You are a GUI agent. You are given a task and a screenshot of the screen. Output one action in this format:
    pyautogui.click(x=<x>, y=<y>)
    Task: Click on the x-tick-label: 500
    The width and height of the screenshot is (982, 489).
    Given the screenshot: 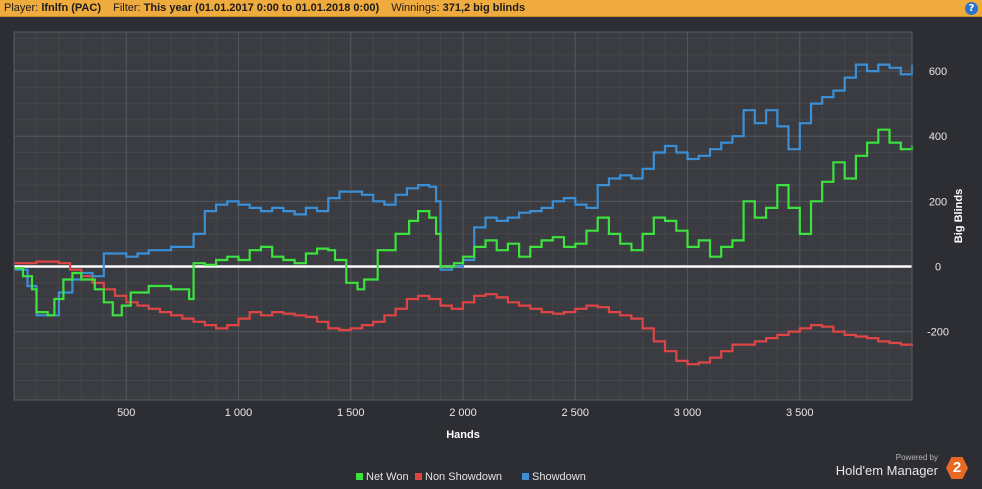 What is the action you would take?
    pyautogui.click(x=126, y=413)
    